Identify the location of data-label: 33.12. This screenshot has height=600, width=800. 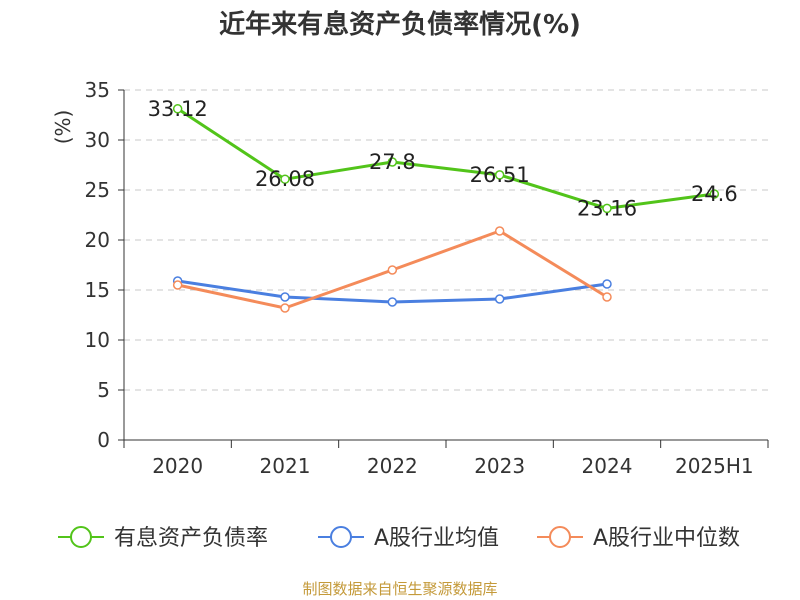
(178, 109).